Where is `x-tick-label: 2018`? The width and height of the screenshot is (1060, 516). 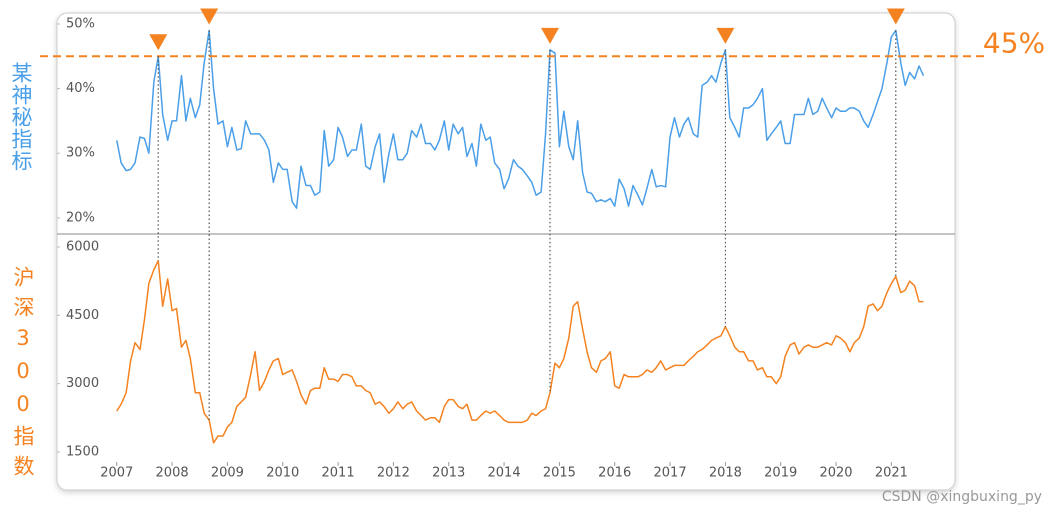 x-tick-label: 2018 is located at coordinates (725, 473).